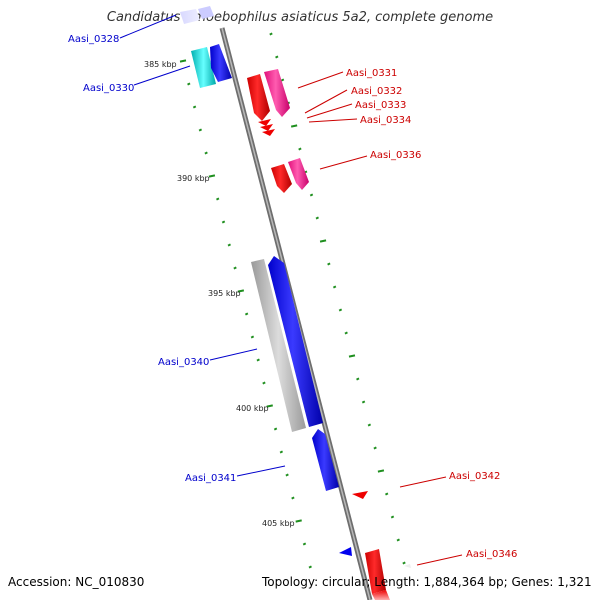 This screenshot has width=600, height=600. What do you see at coordinates (160, 64) in the screenshot?
I see `scale-385: 385 kbp` at bounding box center [160, 64].